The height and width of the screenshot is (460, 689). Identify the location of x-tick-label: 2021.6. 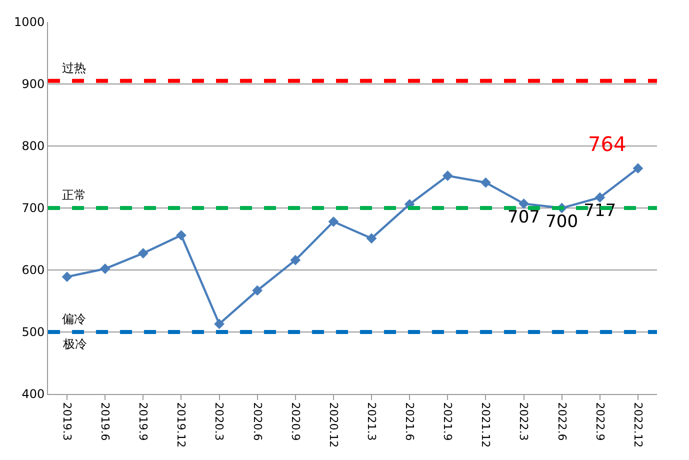
(409, 421).